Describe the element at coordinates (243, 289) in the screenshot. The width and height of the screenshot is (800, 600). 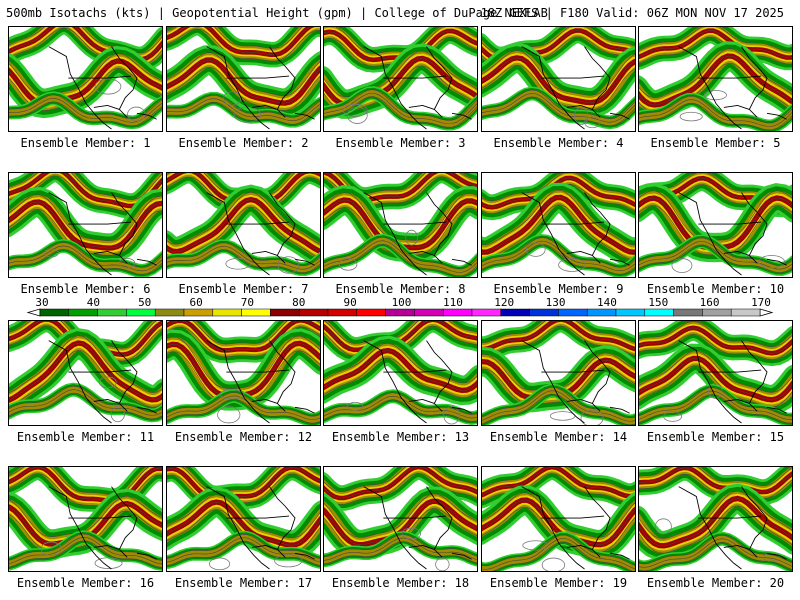
I see `ensemble-member-label: Ensemble Member: 7` at that location.